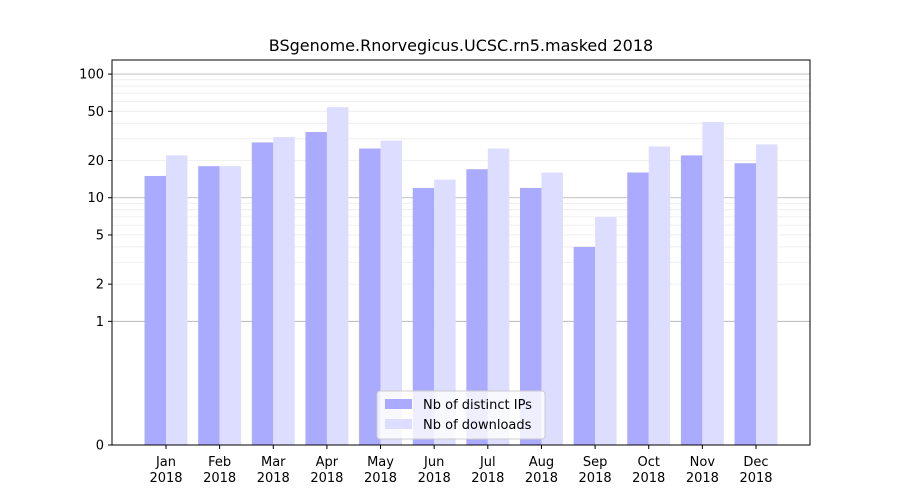 This screenshot has width=900, height=500. Describe the element at coordinates (434, 470) in the screenshot. I see `x-tick-label: Jun 2018` at that location.